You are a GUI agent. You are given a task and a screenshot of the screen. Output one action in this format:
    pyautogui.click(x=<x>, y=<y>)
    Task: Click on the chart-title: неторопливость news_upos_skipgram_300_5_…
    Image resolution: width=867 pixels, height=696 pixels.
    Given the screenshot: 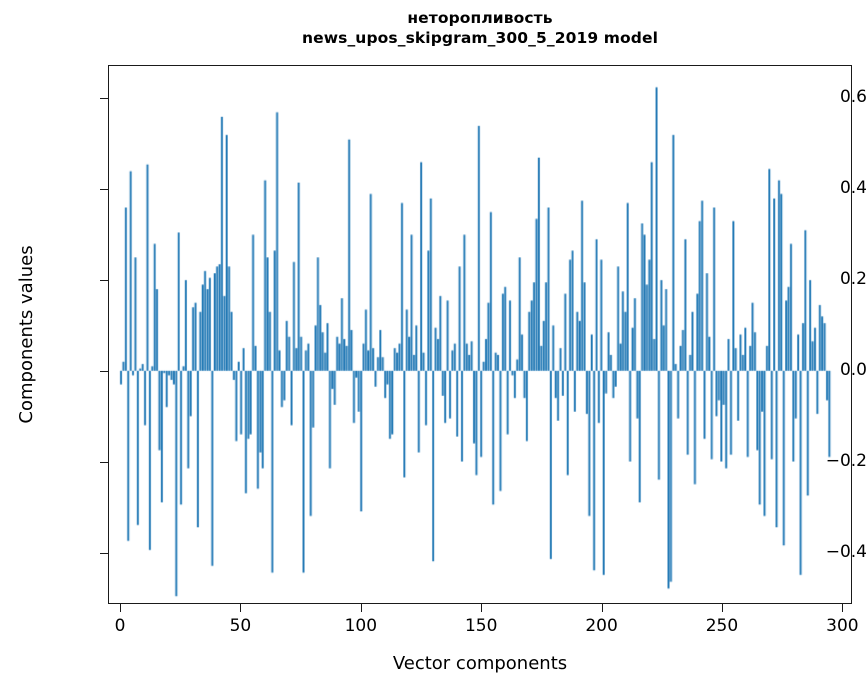 What is the action you would take?
    pyautogui.click(x=480, y=28)
    